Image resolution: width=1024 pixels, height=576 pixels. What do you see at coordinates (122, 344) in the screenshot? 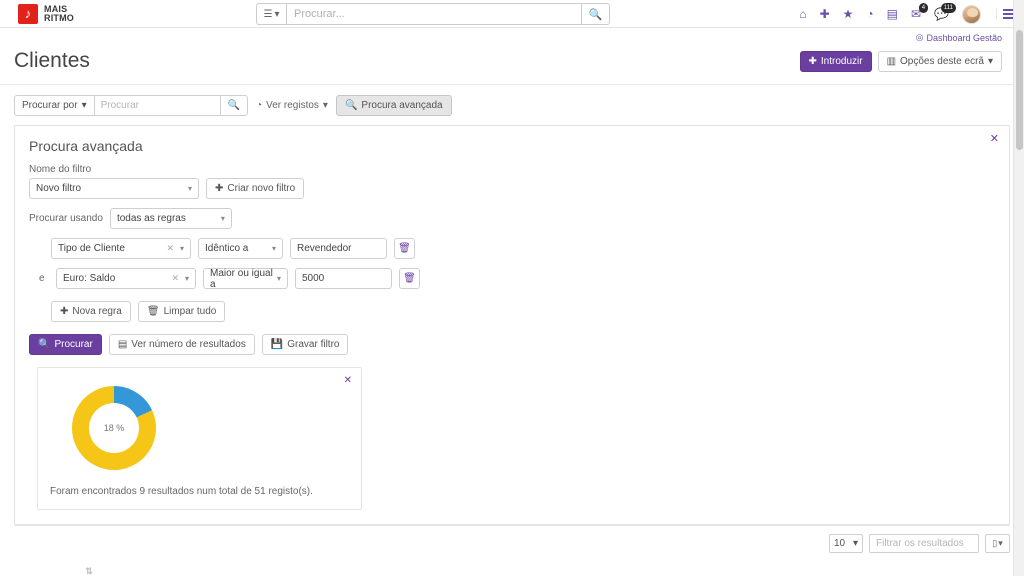
I see `report-icon: ▤` at bounding box center [122, 344].